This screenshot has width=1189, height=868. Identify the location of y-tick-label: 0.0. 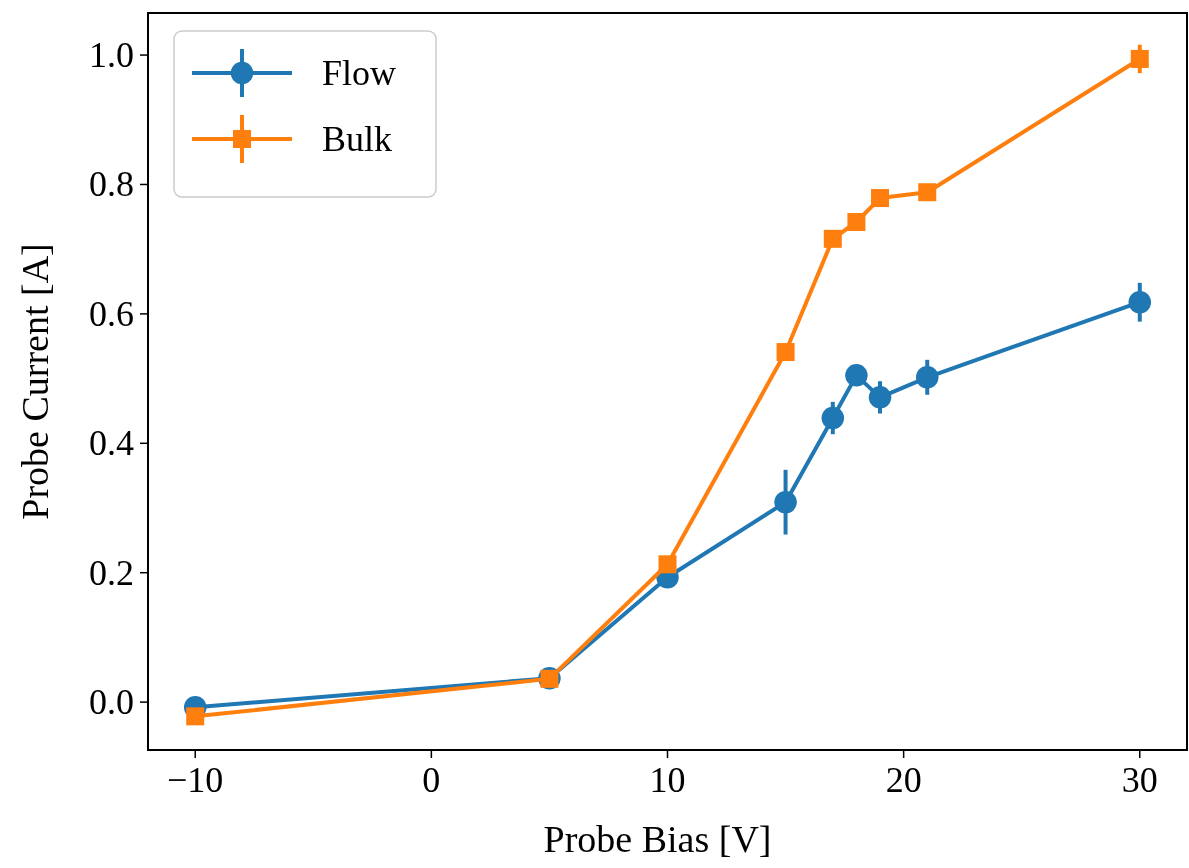
(111, 702).